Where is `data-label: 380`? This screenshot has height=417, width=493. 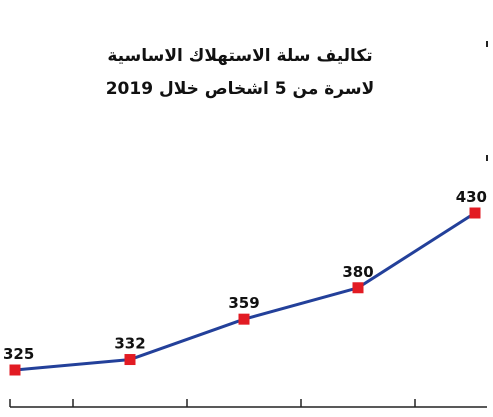
data-label: 380 is located at coordinates (357, 272).